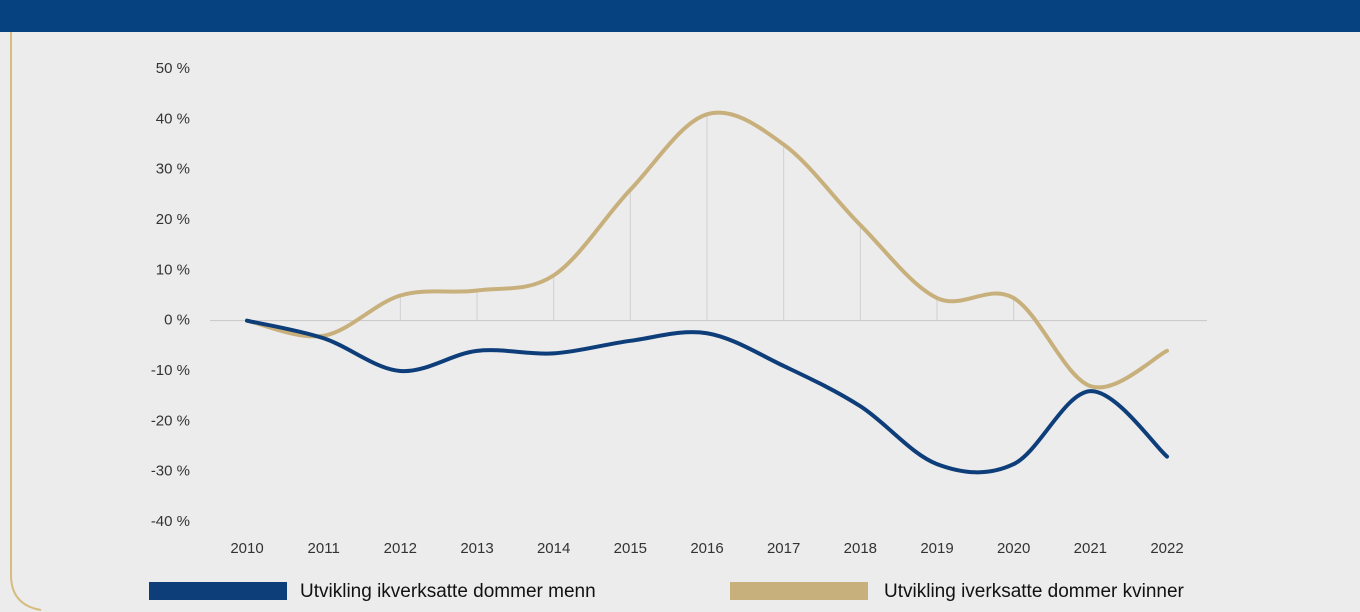  Describe the element at coordinates (783, 548) in the screenshot. I see `x-tick-label: 2017` at that location.